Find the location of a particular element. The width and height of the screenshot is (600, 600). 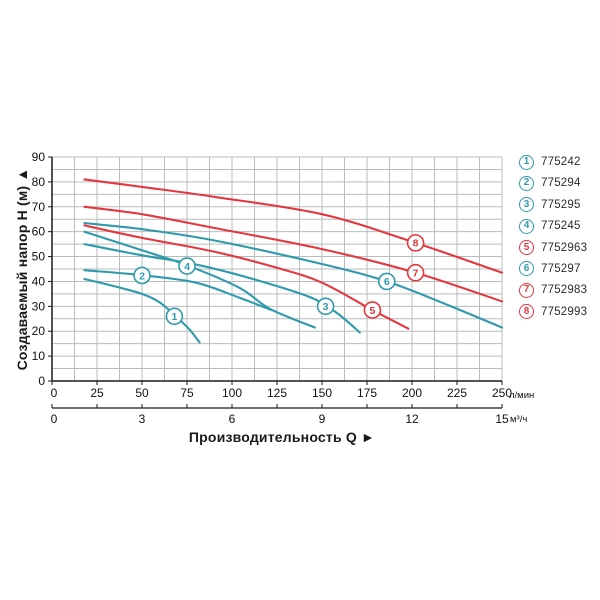

svg-text: 20 is located at coordinates (39, 331).